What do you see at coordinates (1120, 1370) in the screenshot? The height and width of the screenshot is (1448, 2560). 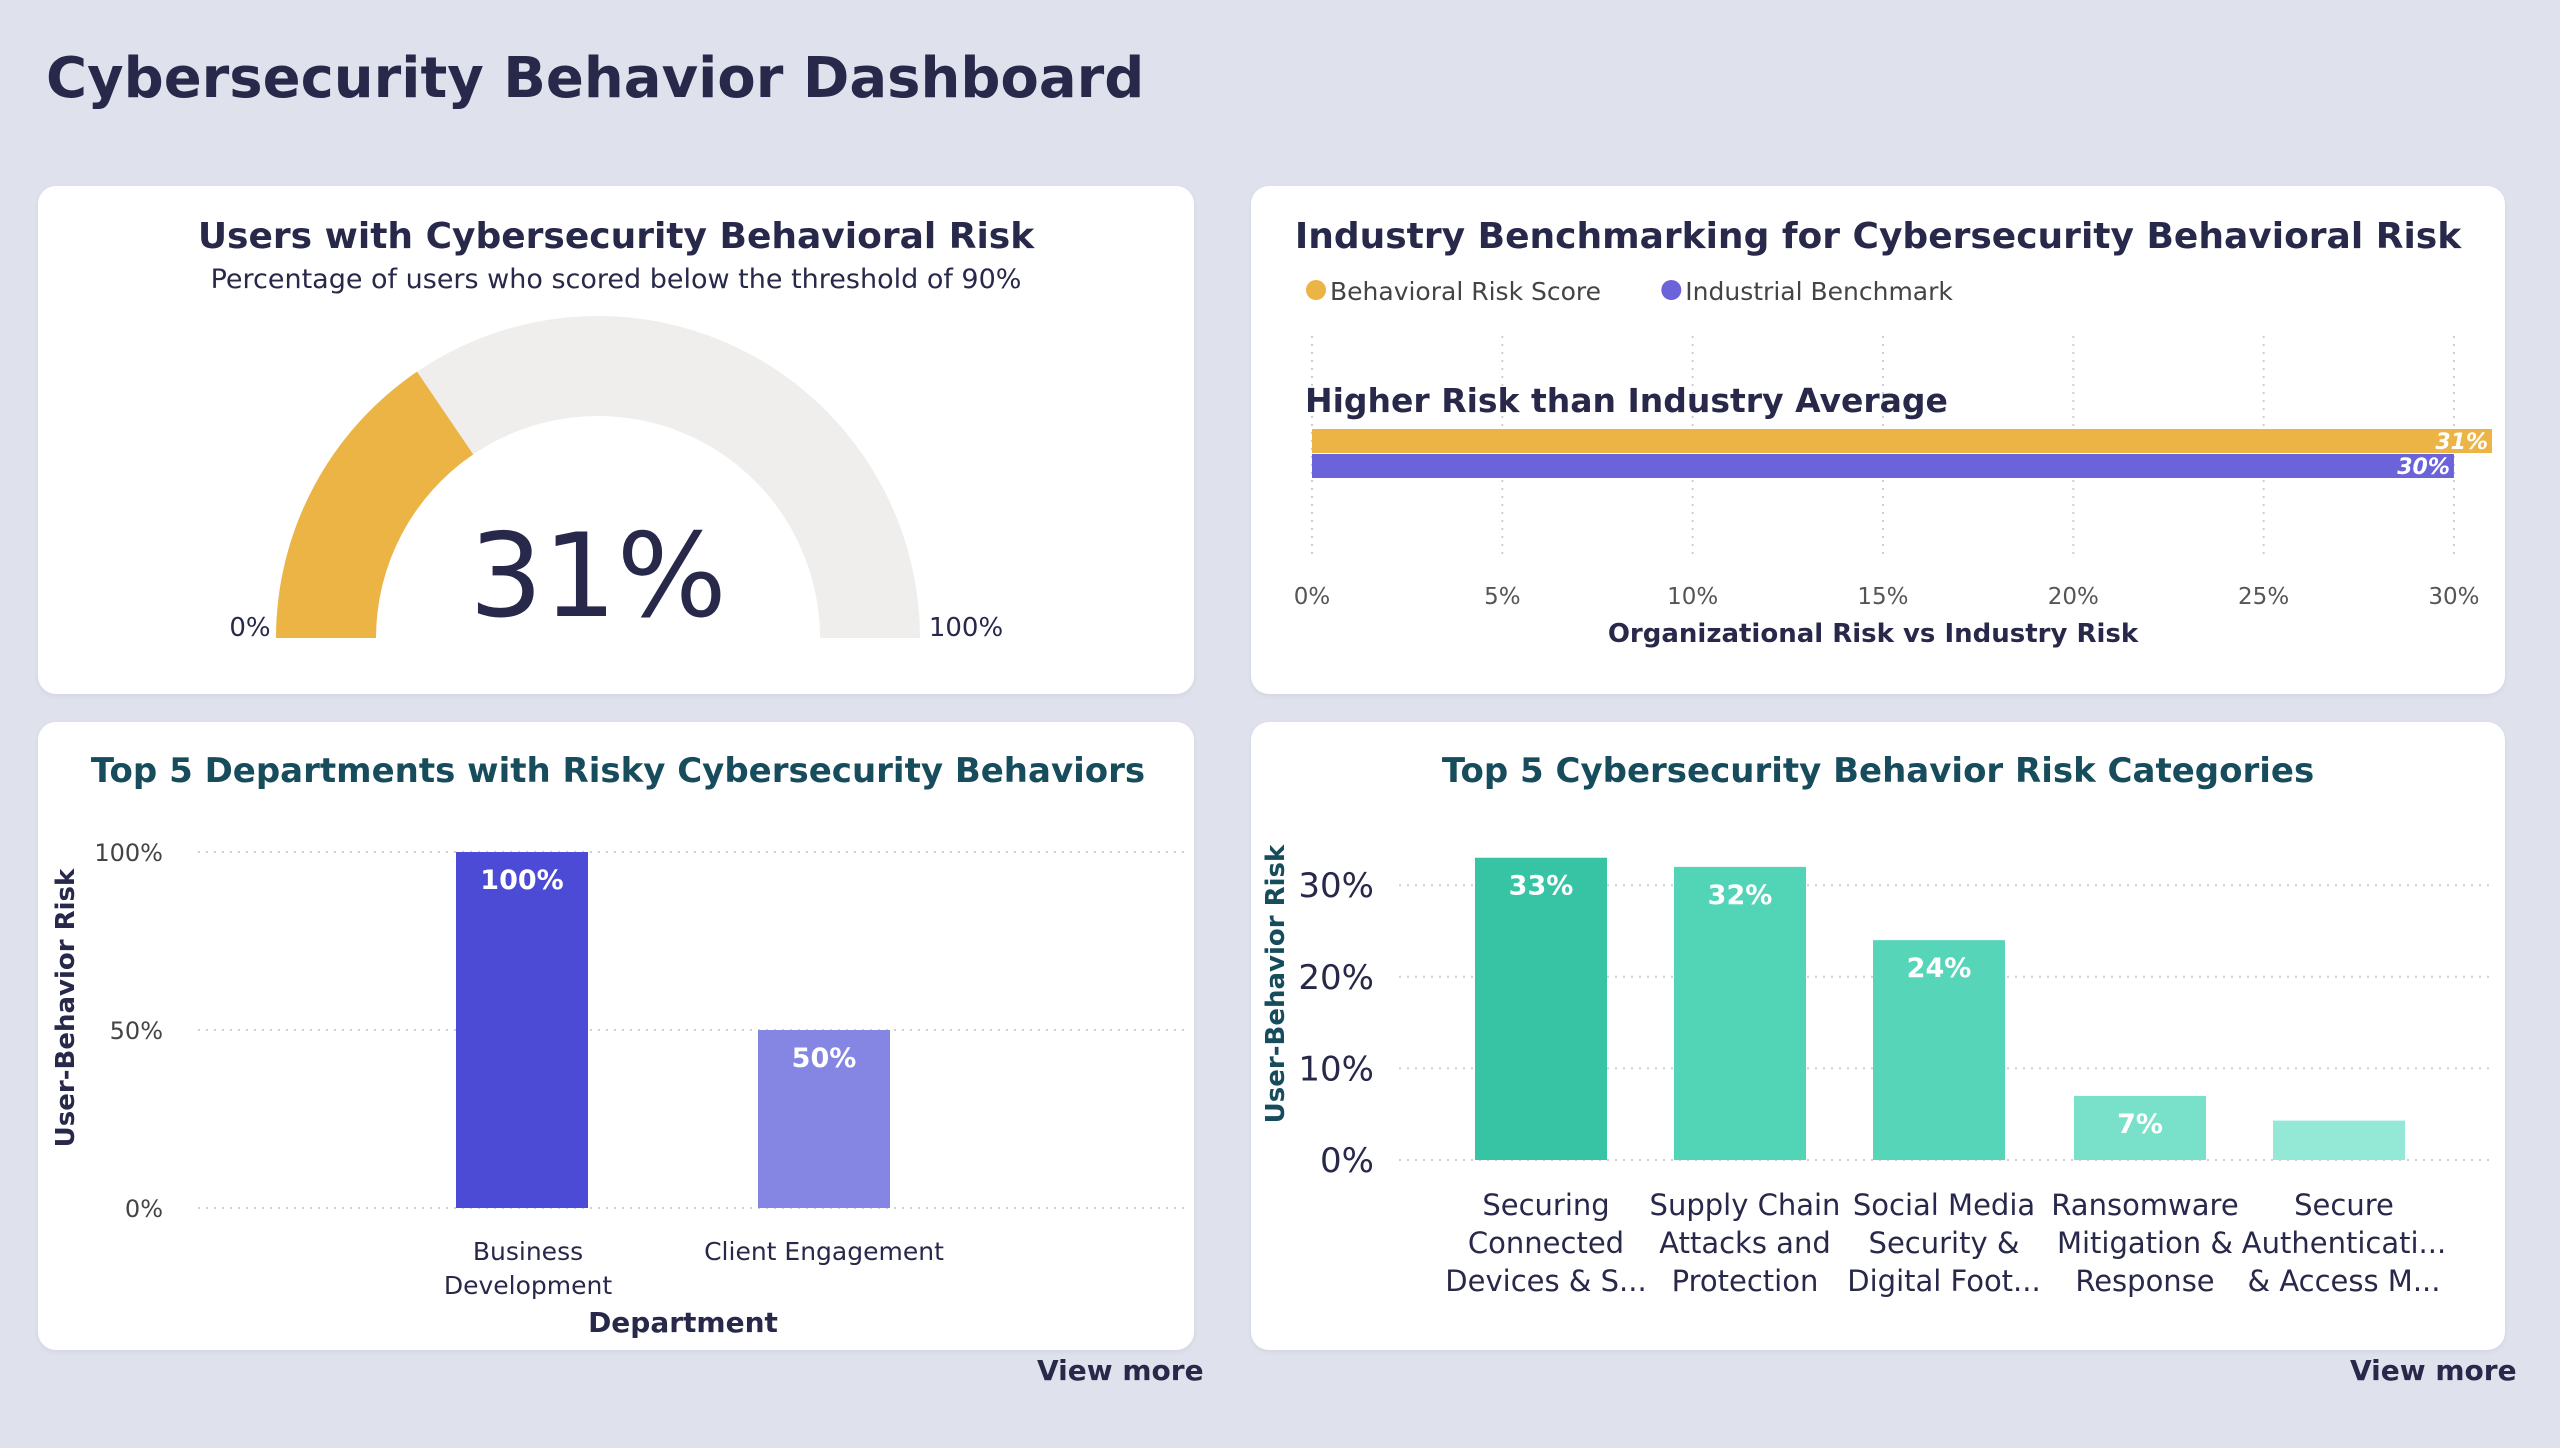 I see `view-more-departments-link: View more` at bounding box center [1120, 1370].